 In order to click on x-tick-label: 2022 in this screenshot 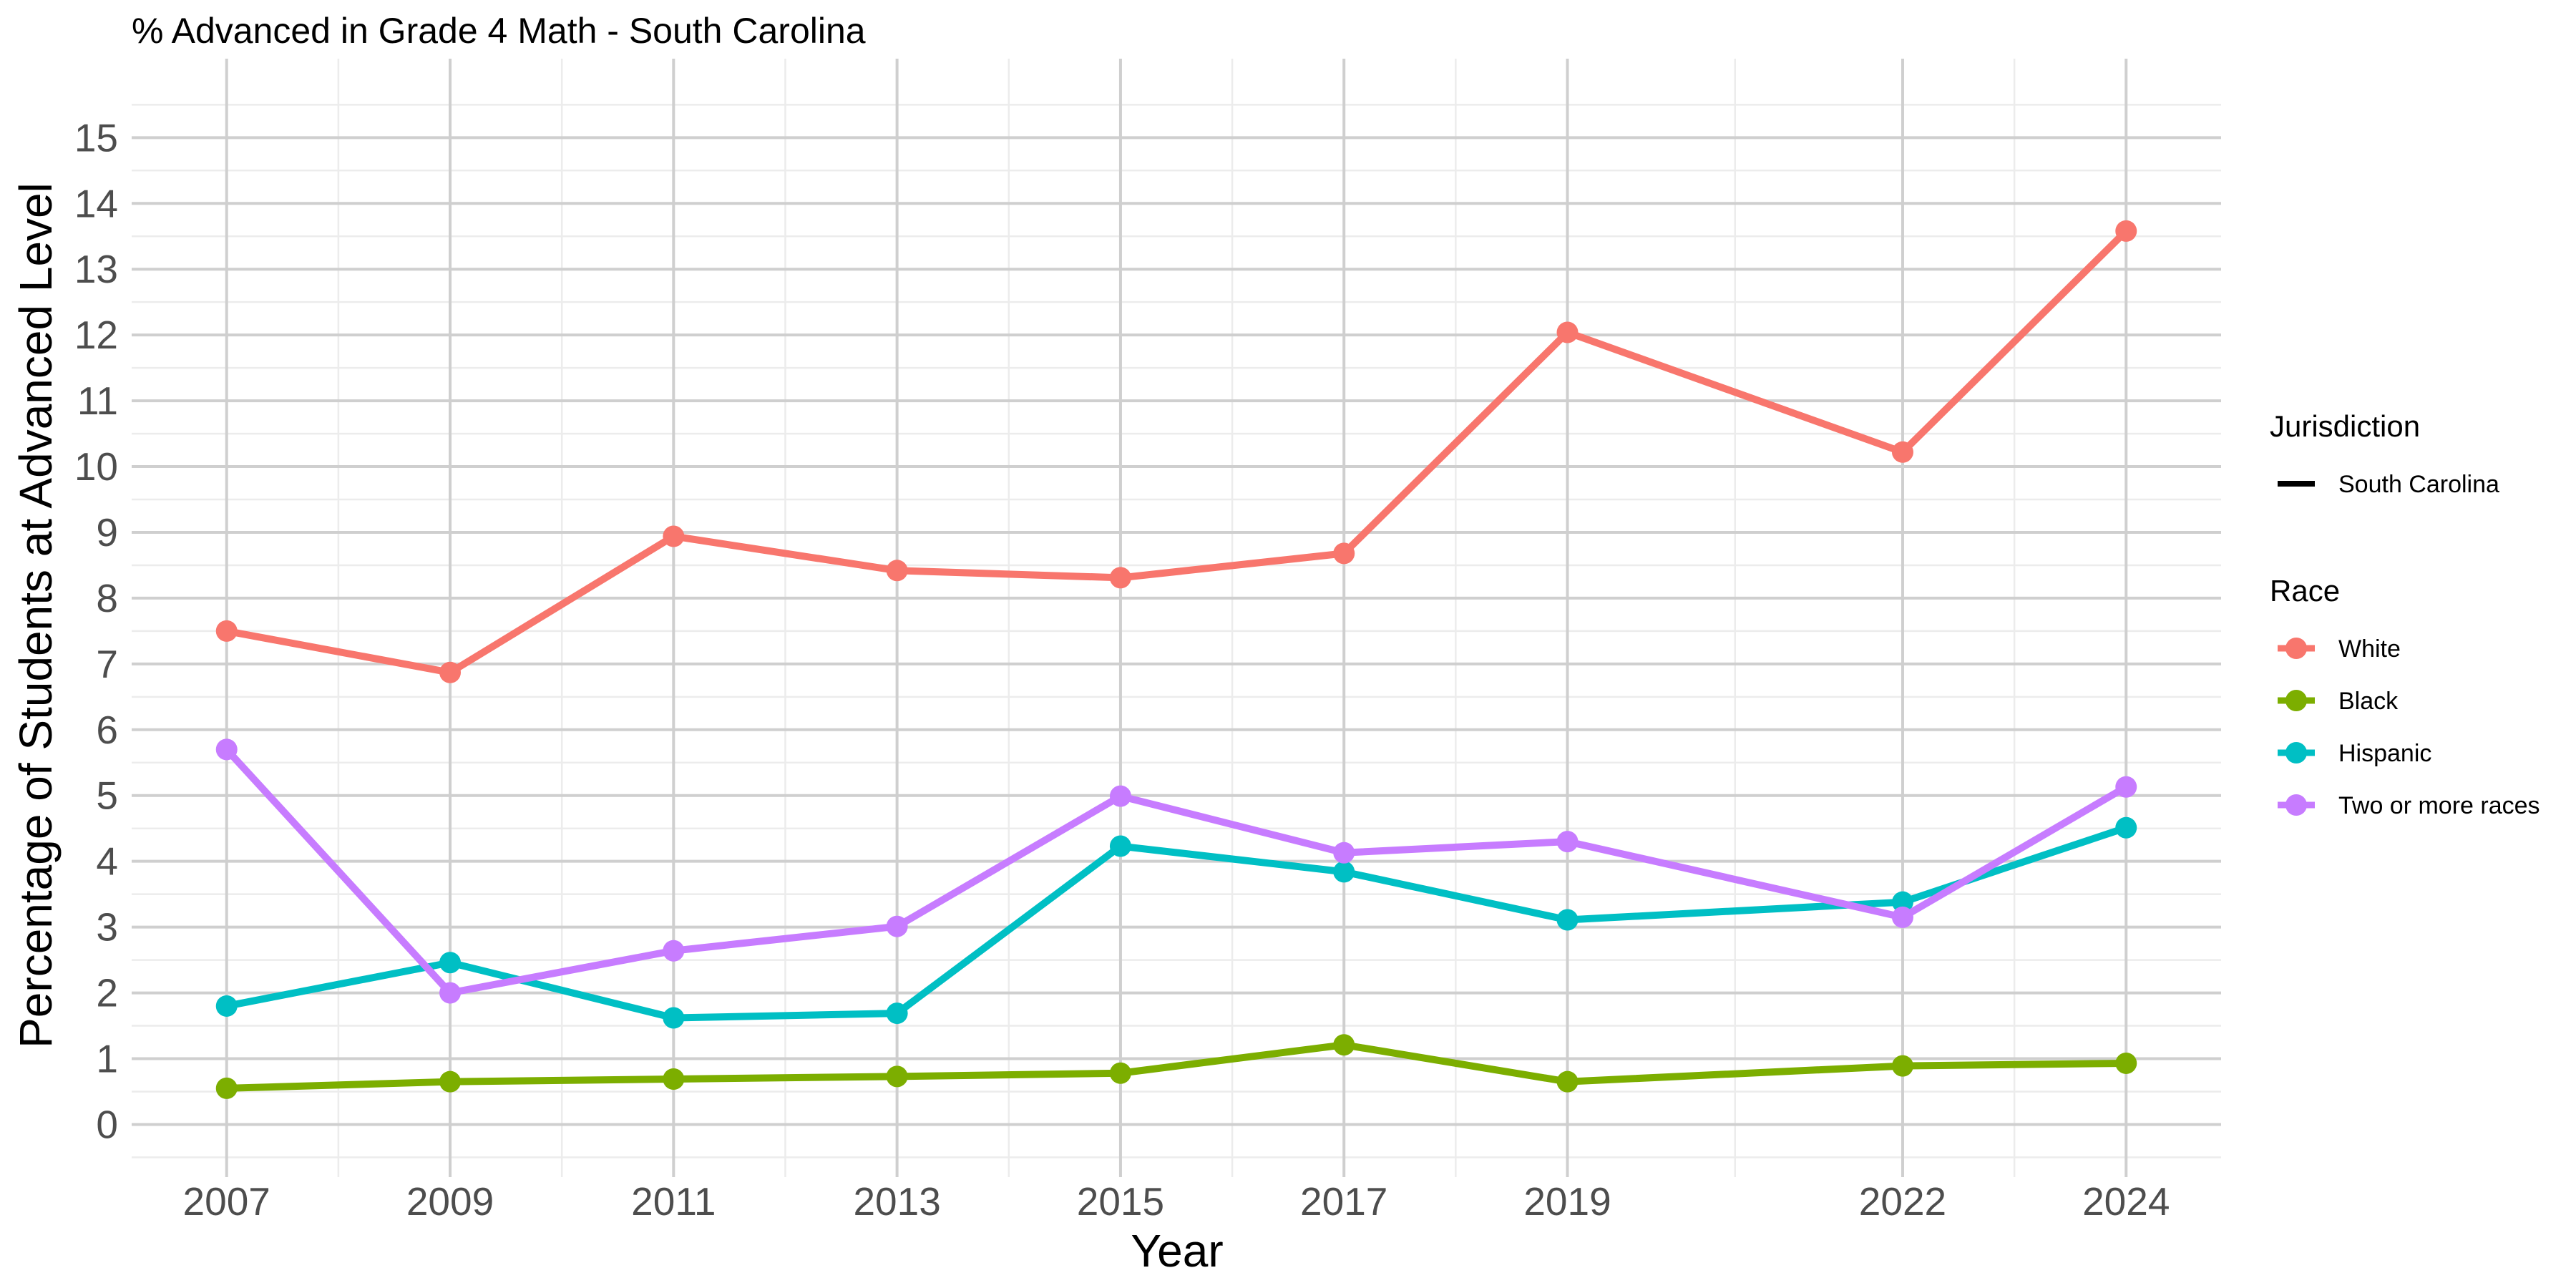, I will do `click(1902, 1201)`.